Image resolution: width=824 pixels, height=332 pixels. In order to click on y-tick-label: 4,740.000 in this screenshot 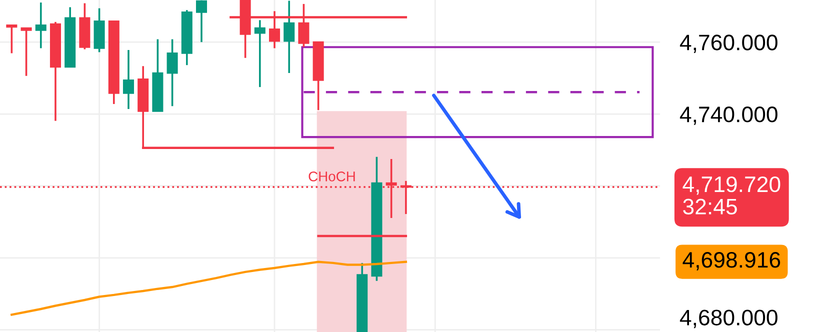, I will do `click(729, 115)`.